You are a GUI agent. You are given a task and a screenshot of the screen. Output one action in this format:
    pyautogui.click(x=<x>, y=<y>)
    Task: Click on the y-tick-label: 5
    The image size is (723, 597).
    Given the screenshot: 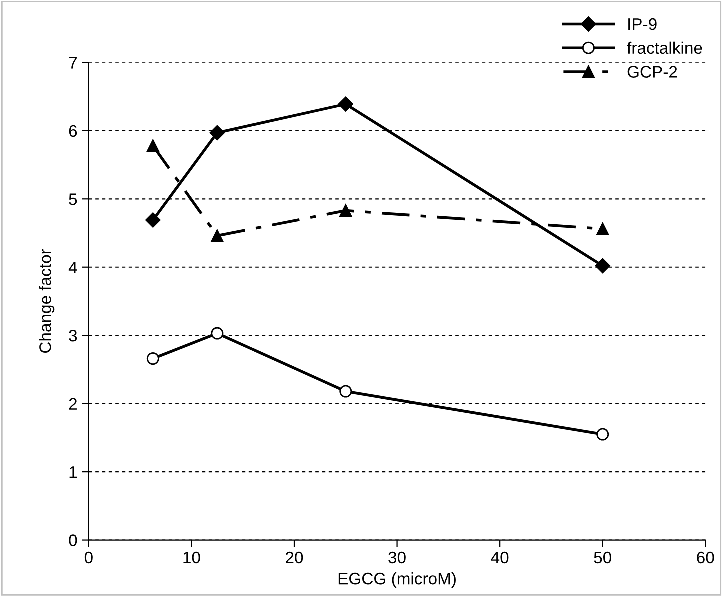 What is the action you would take?
    pyautogui.click(x=73, y=200)
    